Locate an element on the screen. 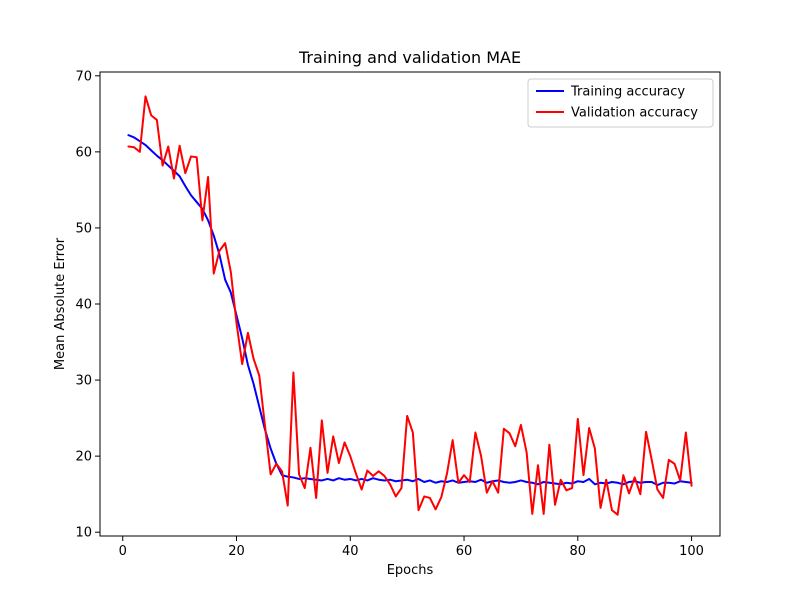 The height and width of the screenshot is (600, 800). y-tick-label: 70 is located at coordinates (83, 76).